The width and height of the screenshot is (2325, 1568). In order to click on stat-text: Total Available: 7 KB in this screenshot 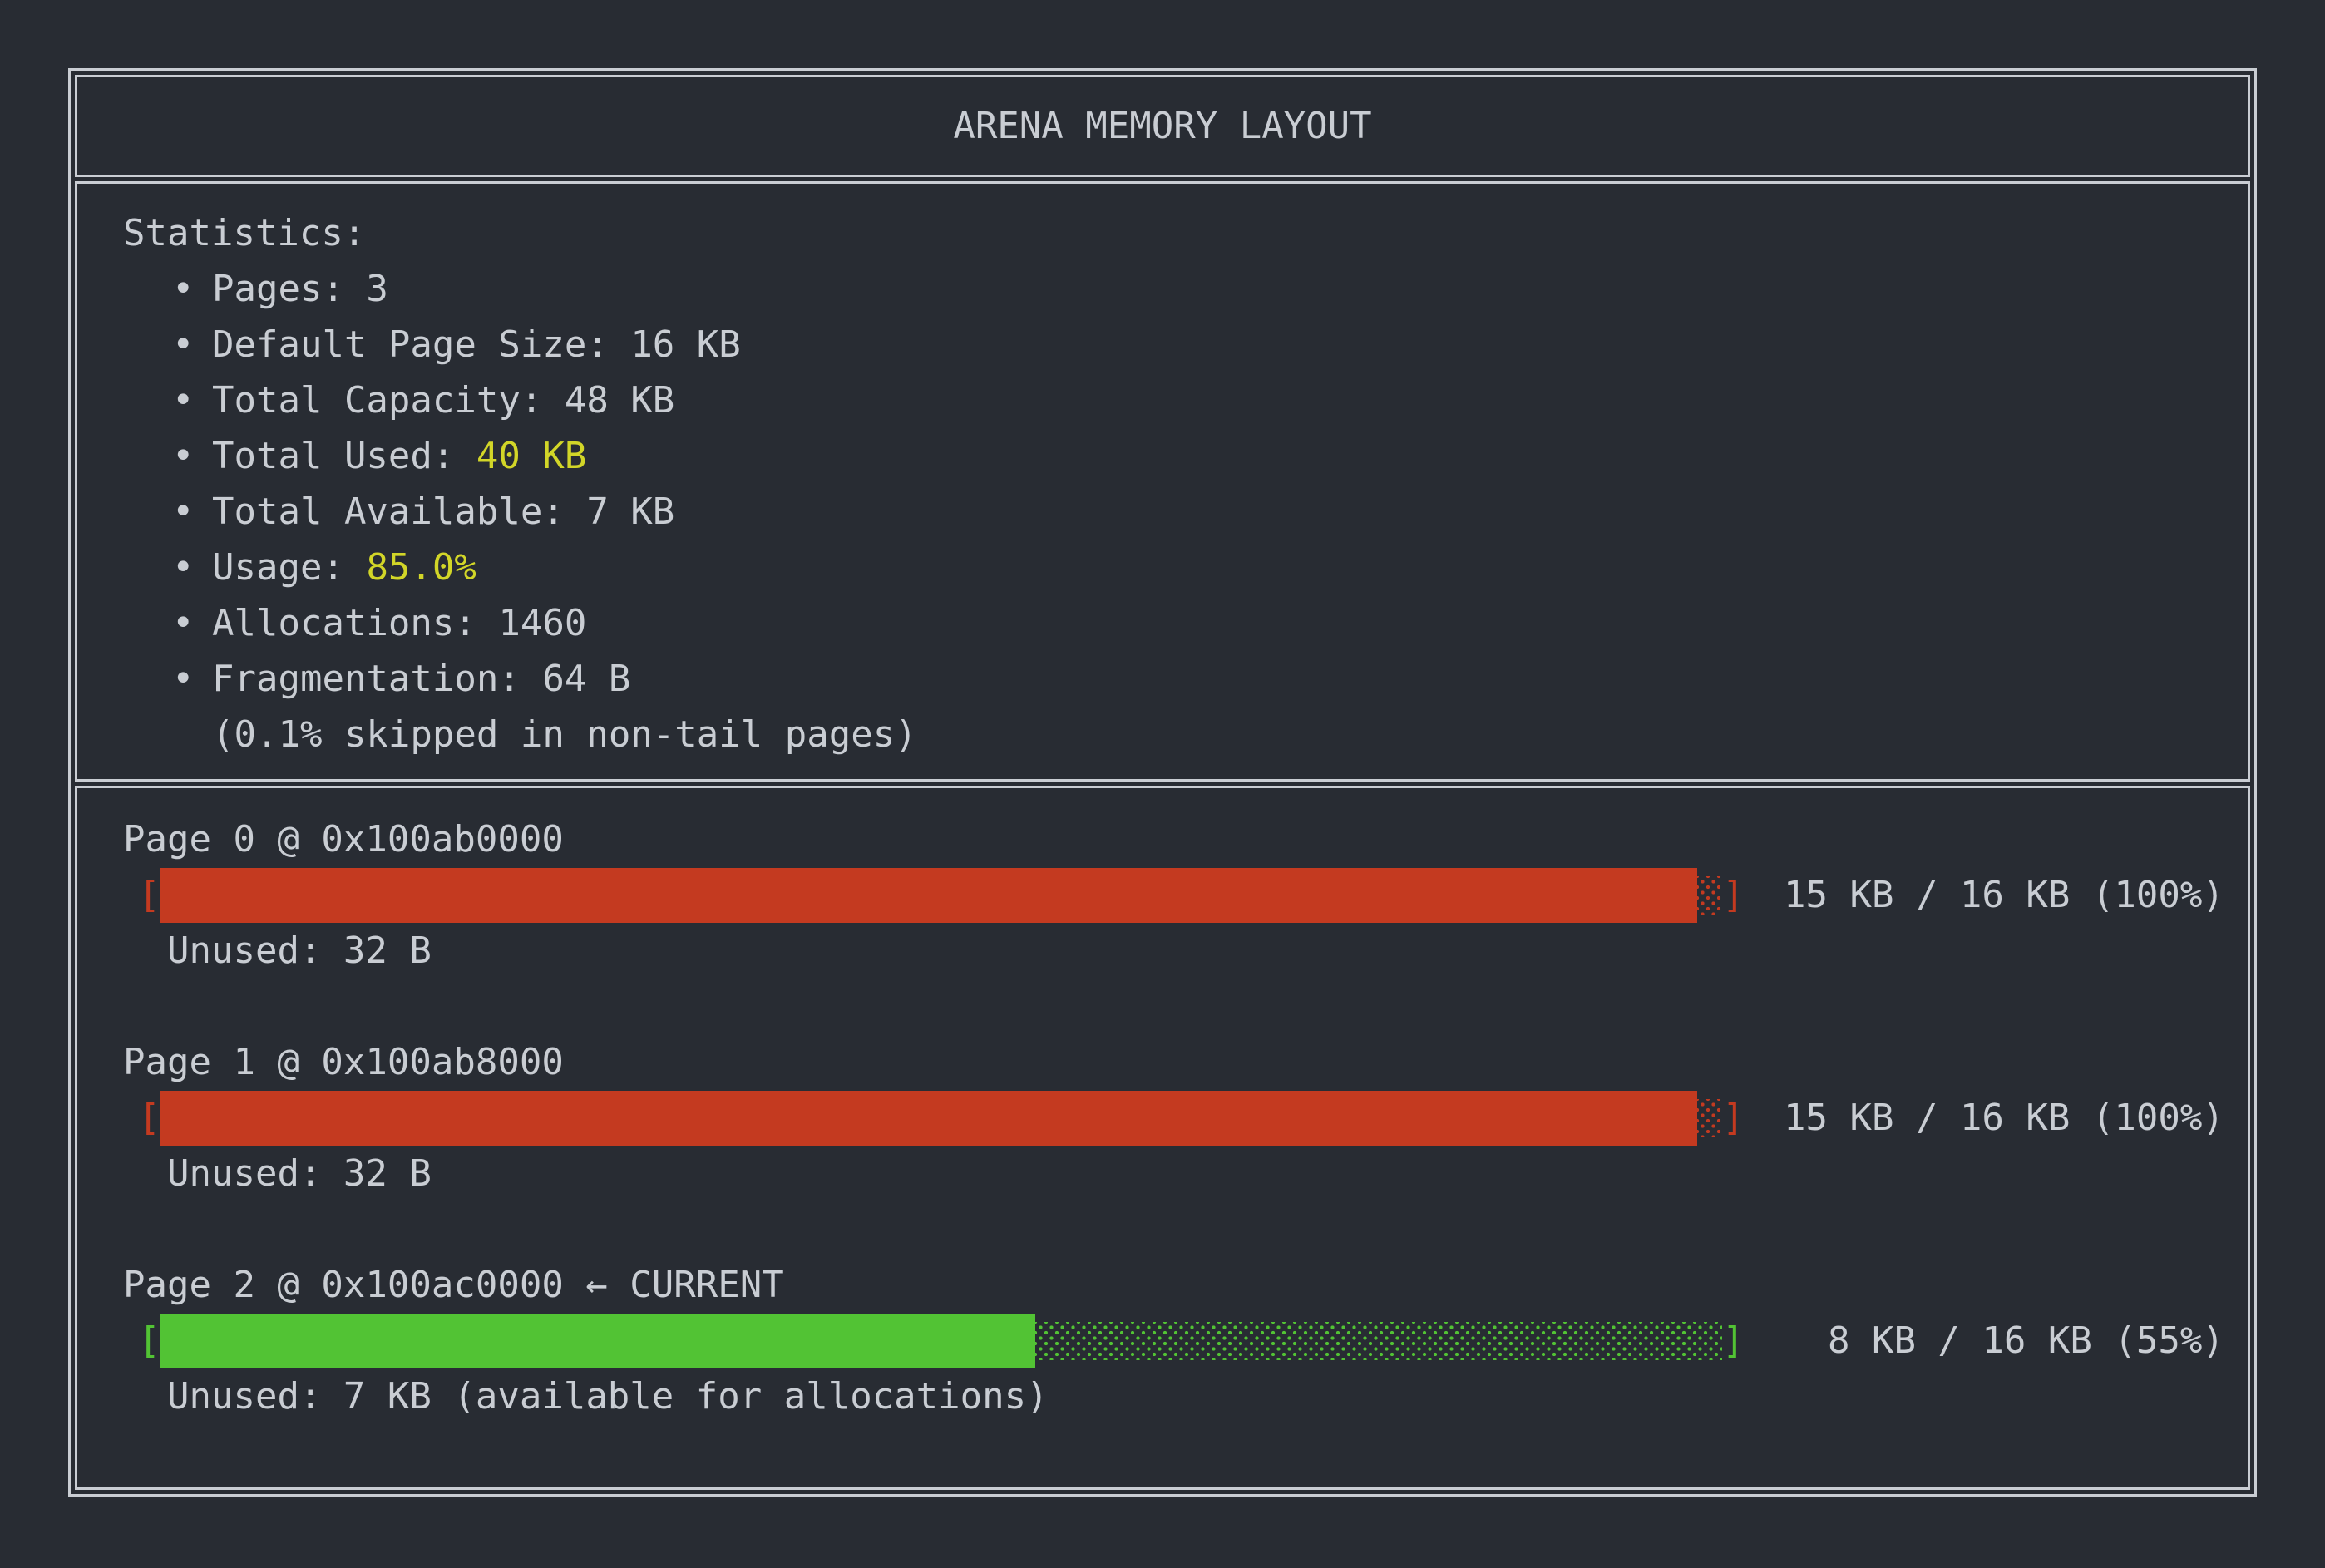, I will do `click(443, 512)`.